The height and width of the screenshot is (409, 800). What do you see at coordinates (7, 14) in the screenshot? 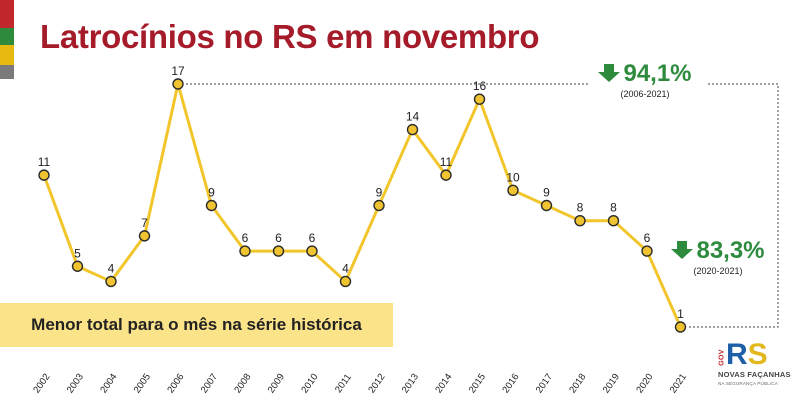
I see `flag-stripe-red` at bounding box center [7, 14].